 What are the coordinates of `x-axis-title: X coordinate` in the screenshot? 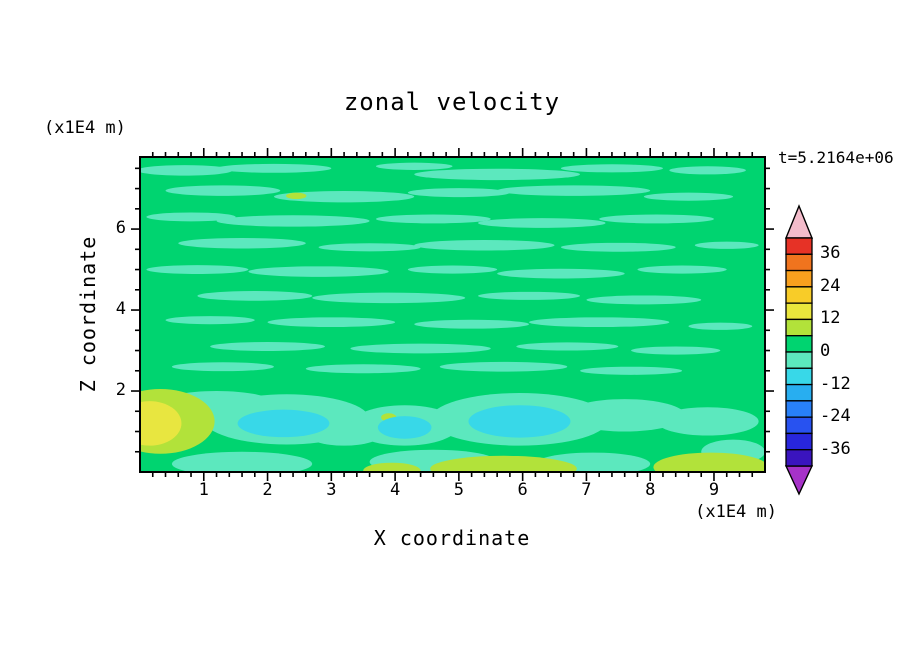 It's located at (452, 538).